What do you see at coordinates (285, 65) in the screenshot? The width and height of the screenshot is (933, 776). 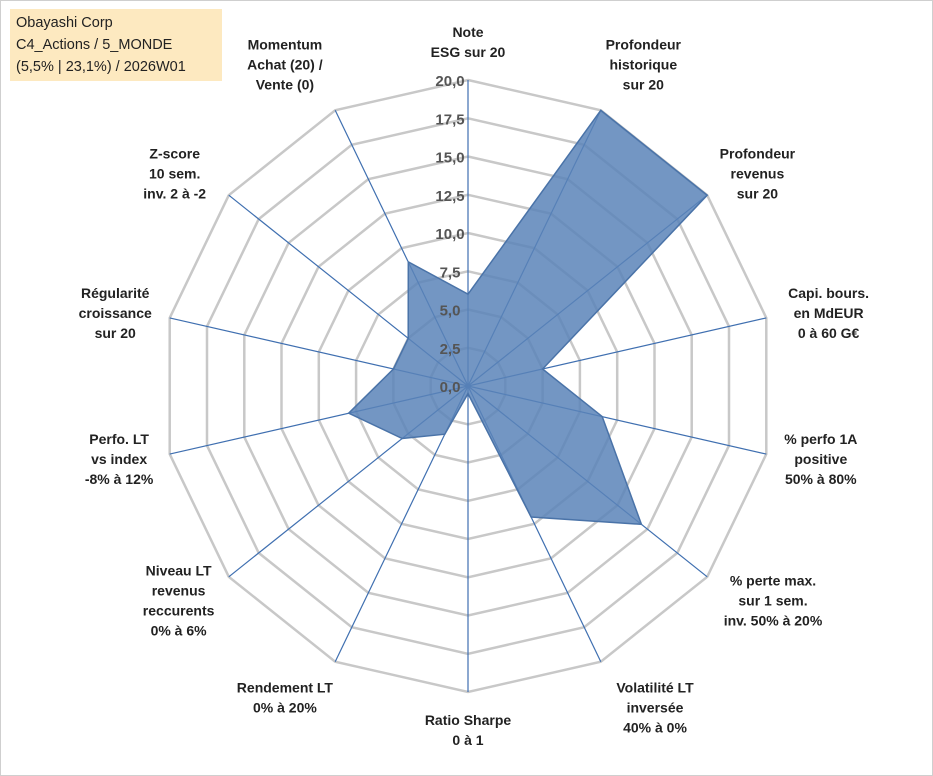 I see `axis-label-13: Momentum Achat (20) / Vente (0)` at bounding box center [285, 65].